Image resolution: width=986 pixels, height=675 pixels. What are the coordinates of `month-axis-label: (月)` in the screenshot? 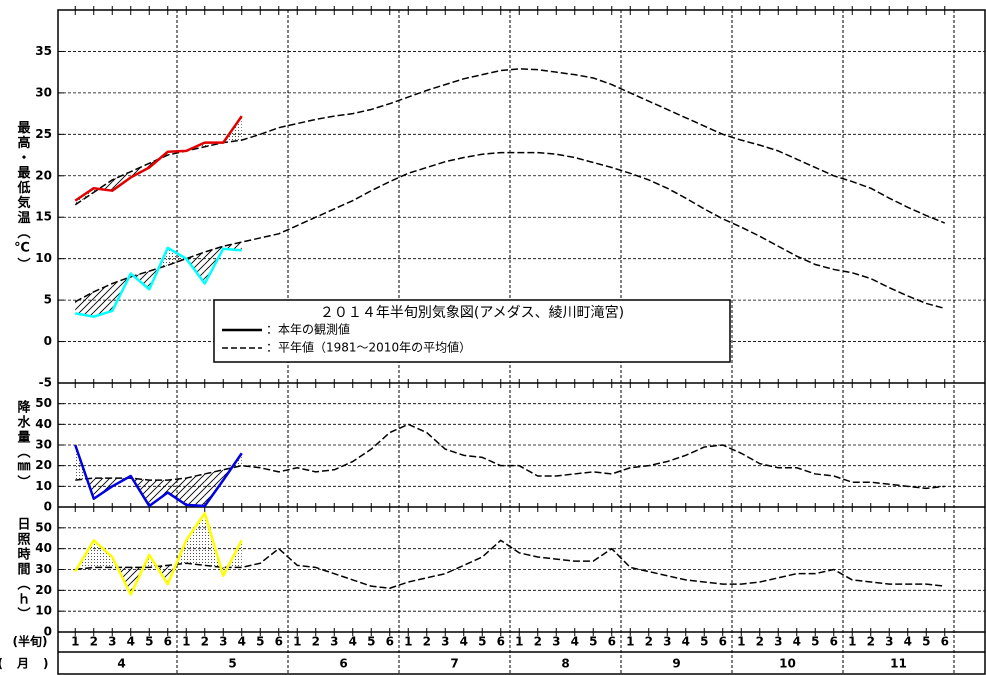 It's located at (31, 664).